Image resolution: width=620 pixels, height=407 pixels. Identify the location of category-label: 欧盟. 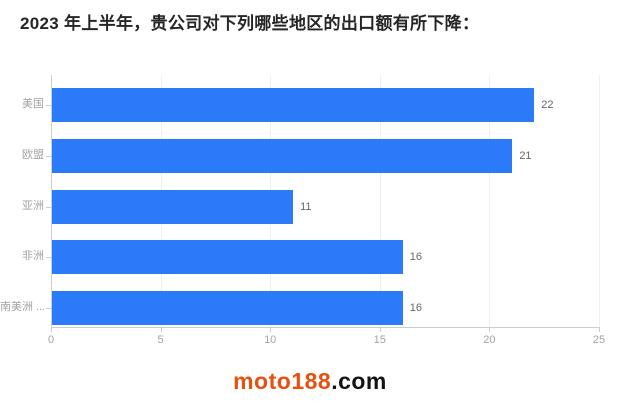
(33, 154).